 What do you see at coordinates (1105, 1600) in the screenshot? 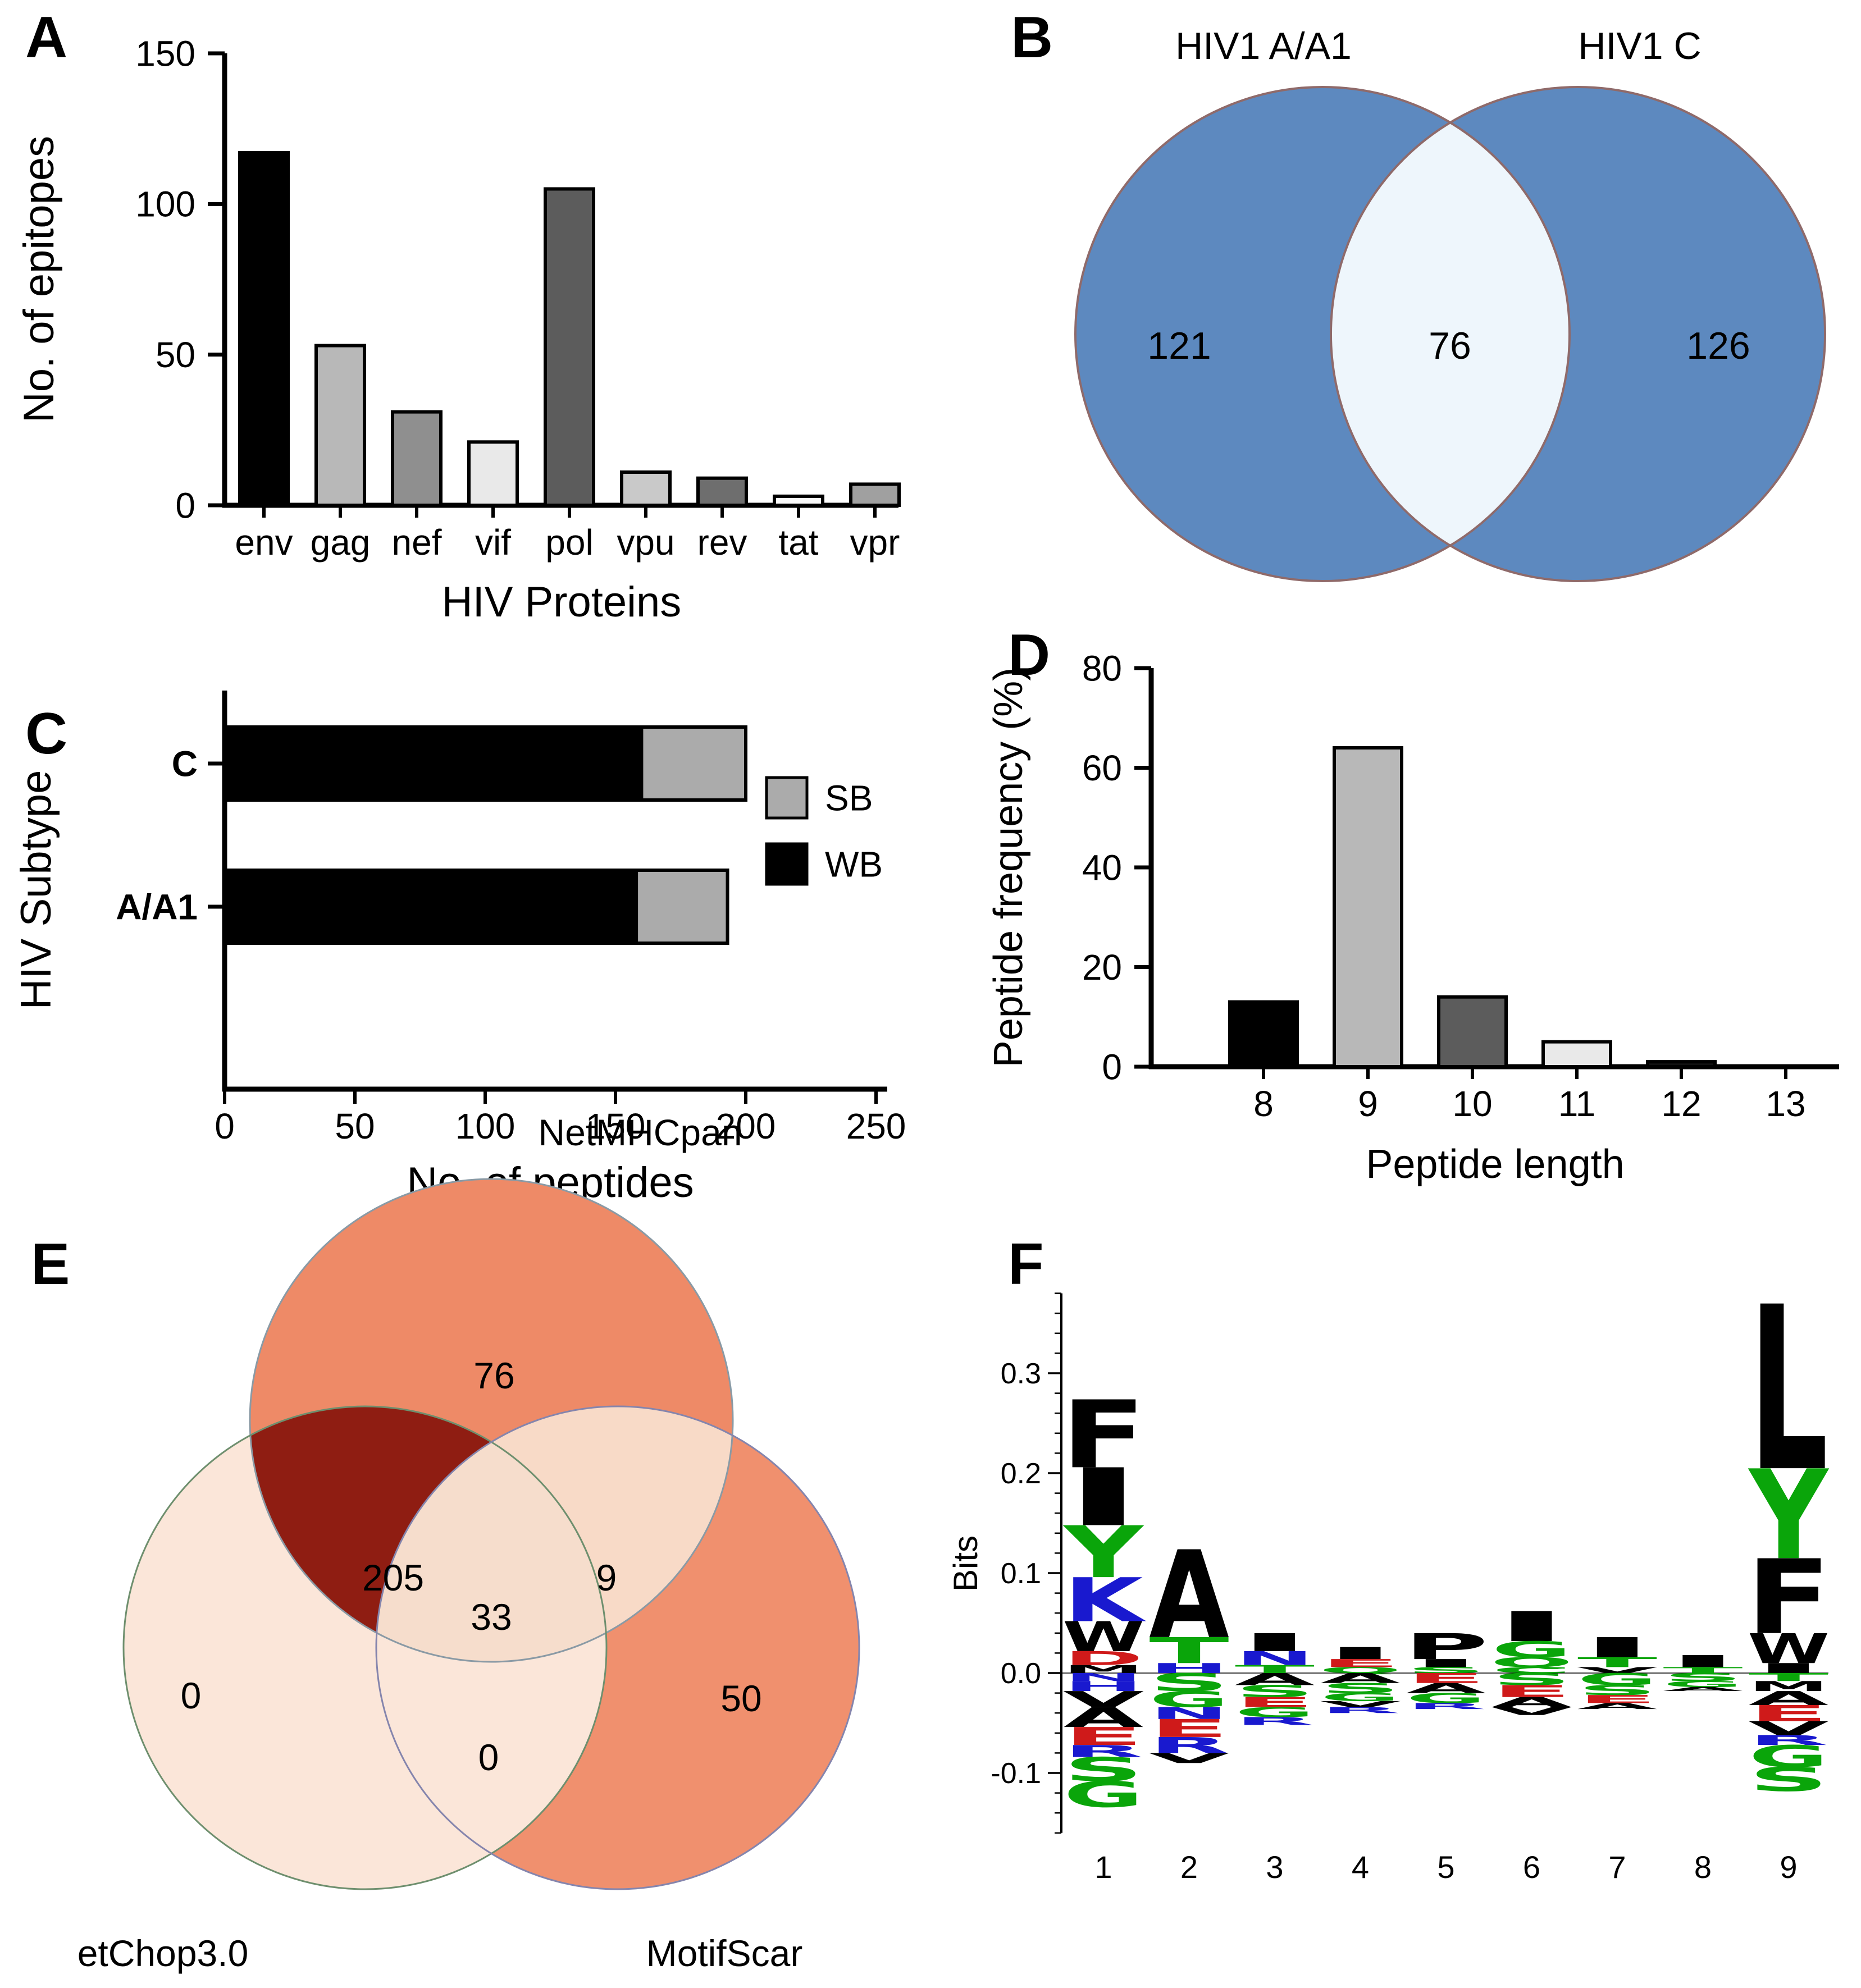
I see `svg-text: K` at bounding box center [1105, 1600].